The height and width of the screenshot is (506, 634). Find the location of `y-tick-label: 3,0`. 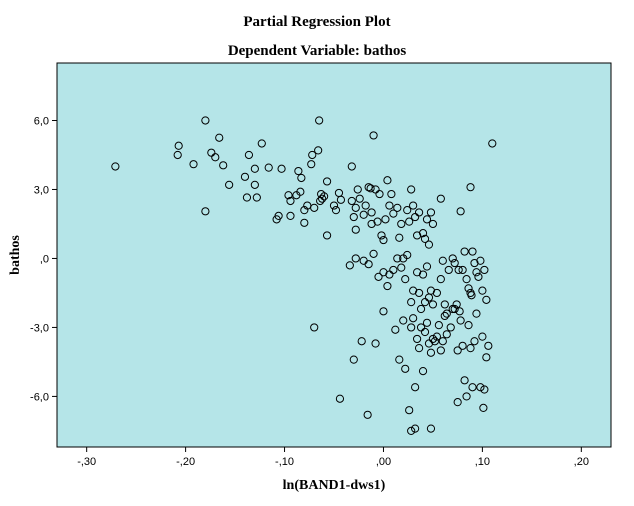

y-tick-label: 3,0 is located at coordinates (41, 190).